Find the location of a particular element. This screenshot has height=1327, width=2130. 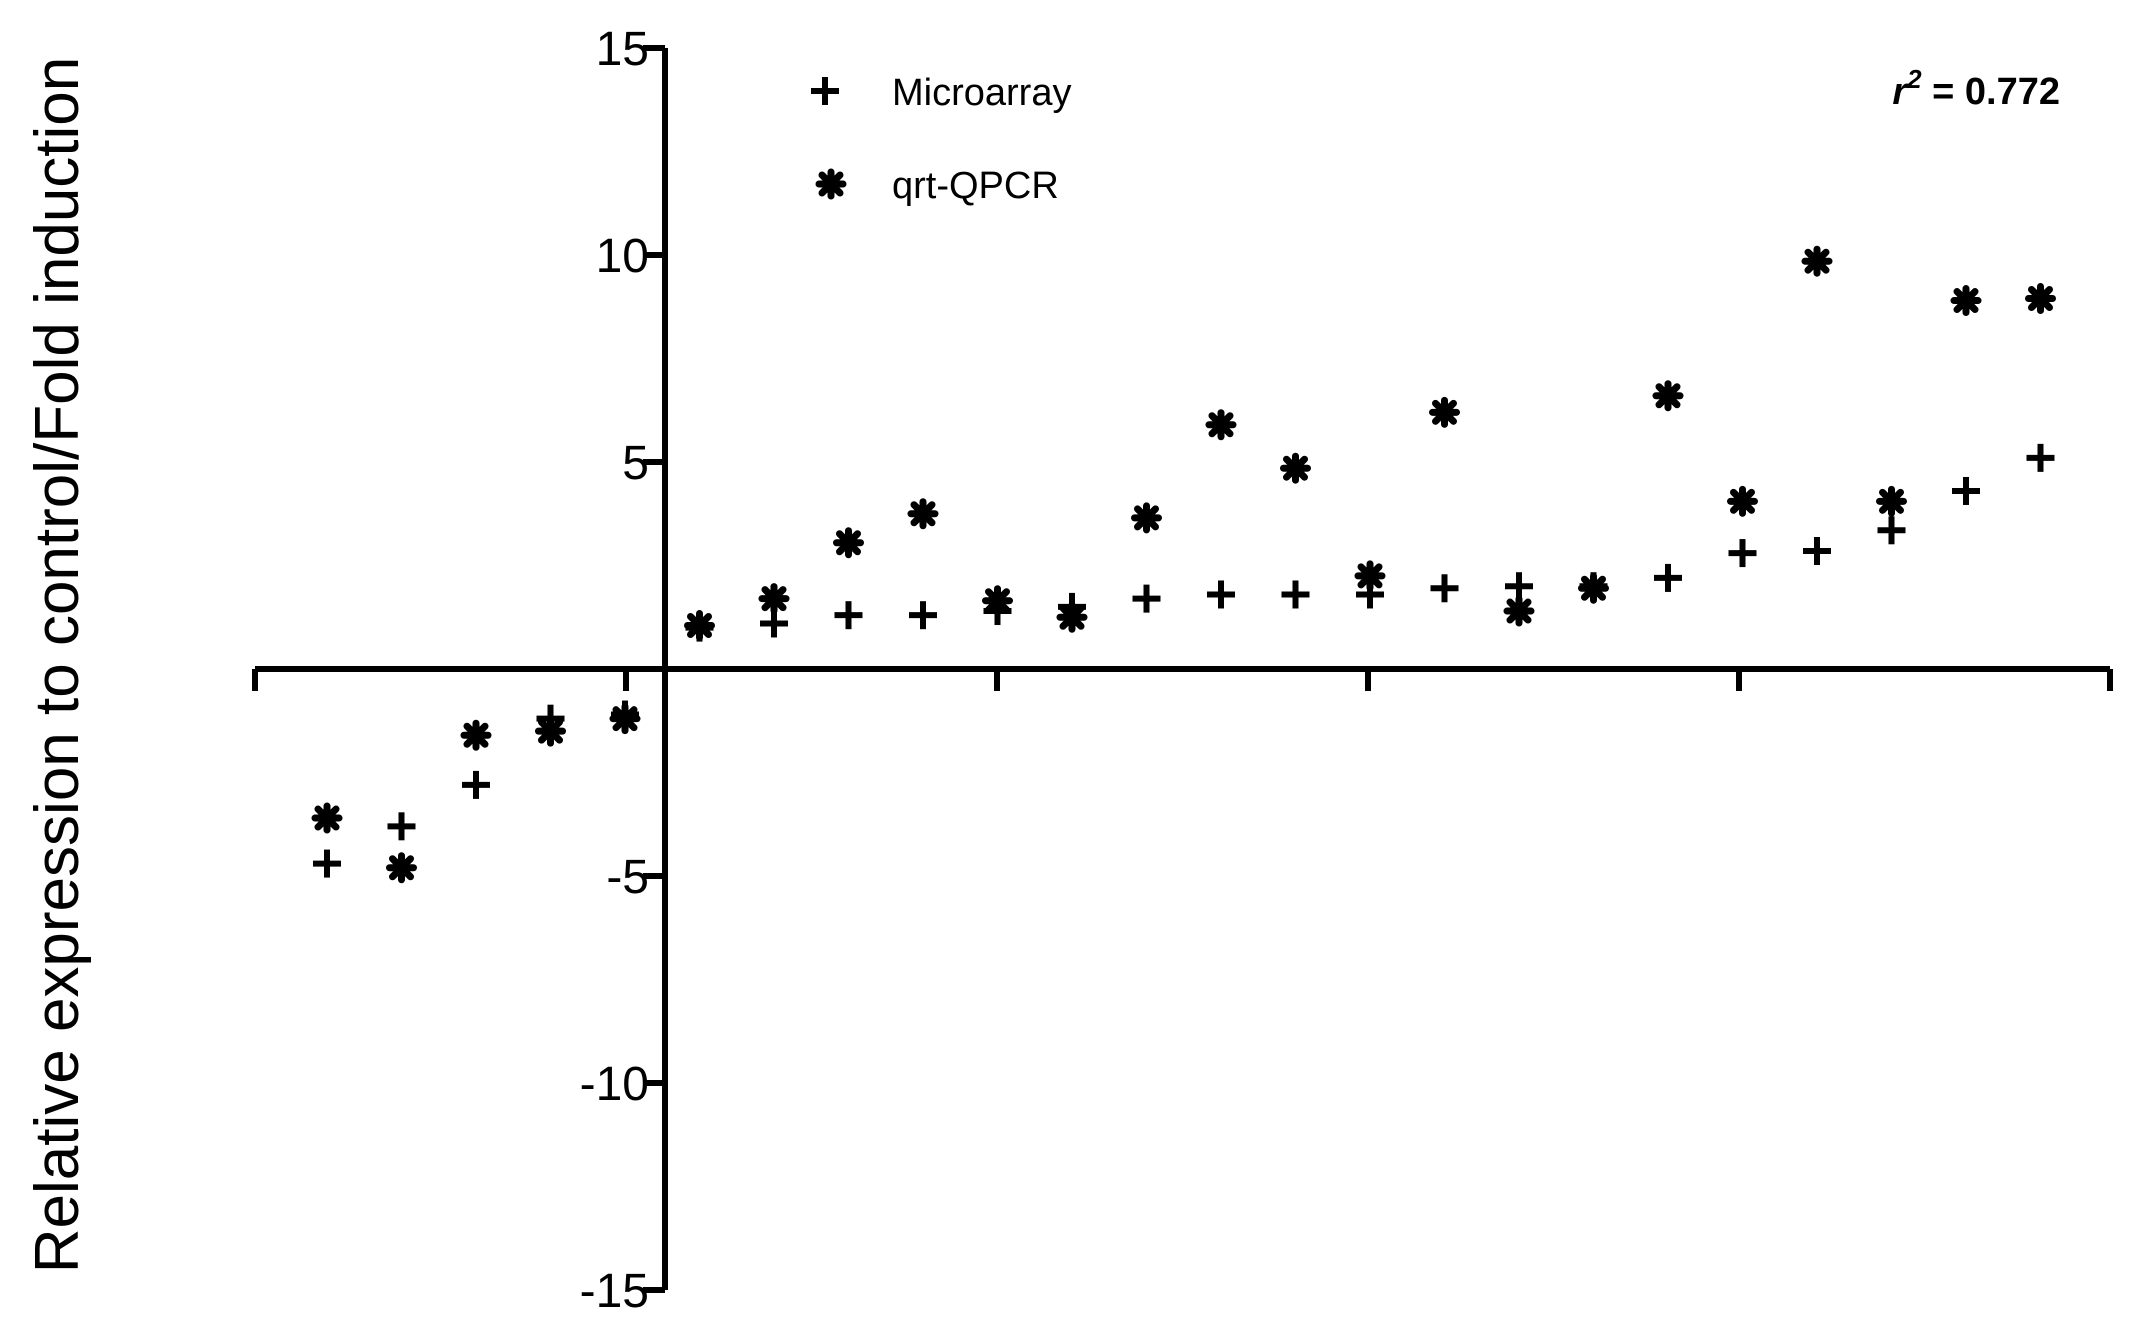

y-tick-label: 5 is located at coordinates (635, 463).